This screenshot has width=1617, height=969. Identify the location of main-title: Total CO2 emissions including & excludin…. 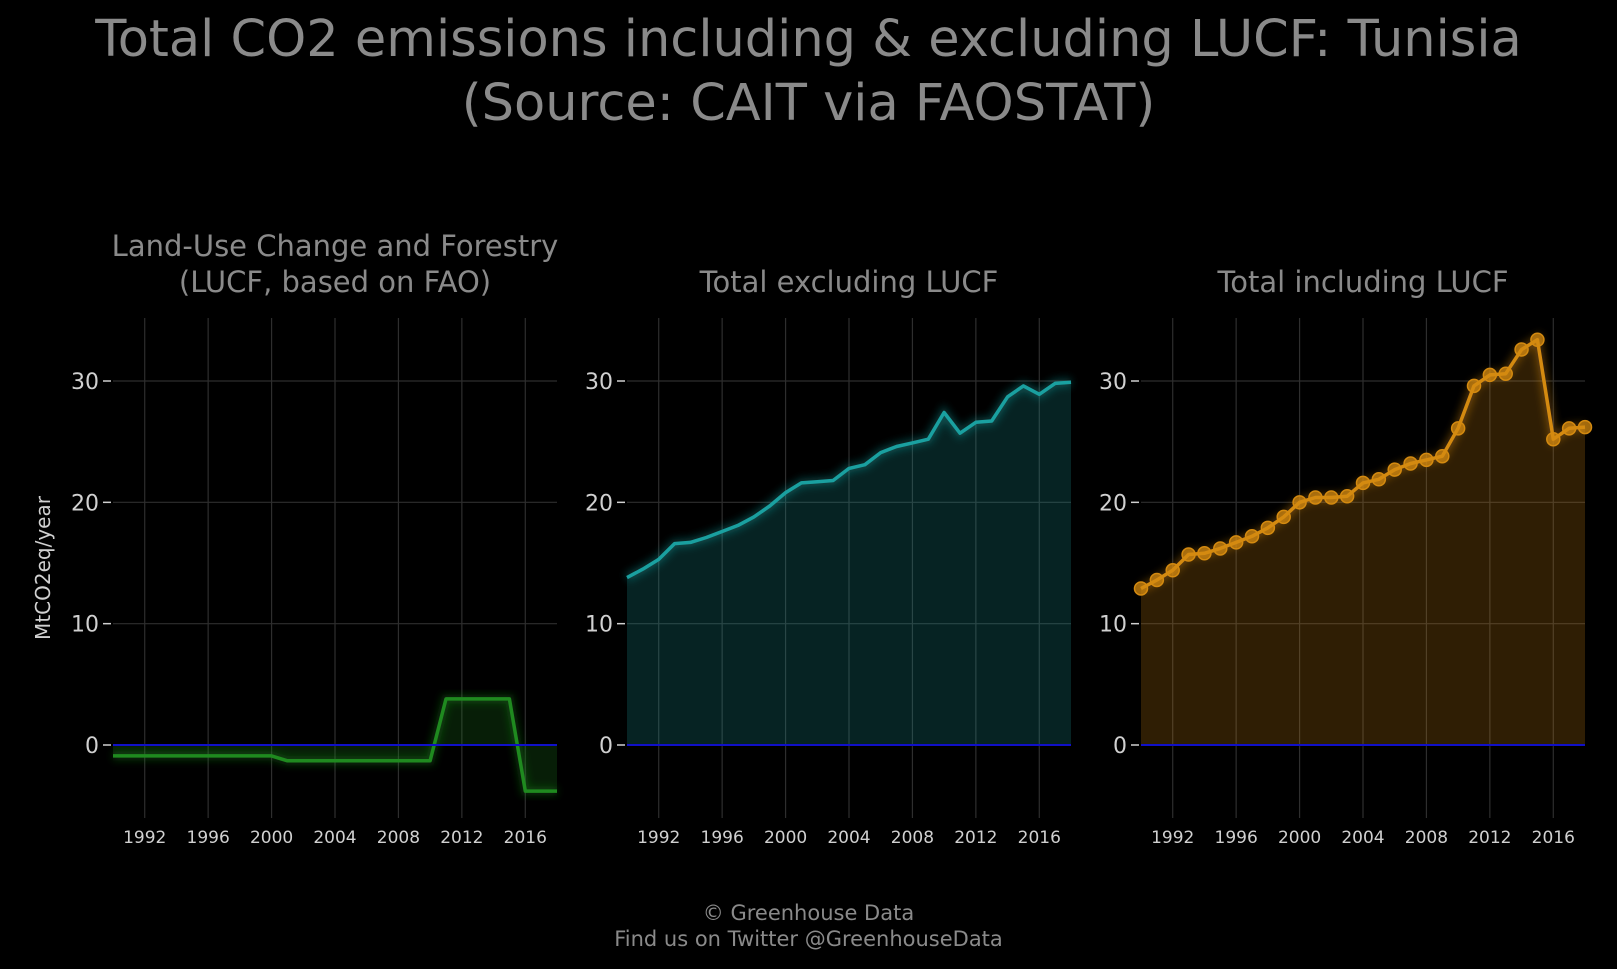
(808, 72).